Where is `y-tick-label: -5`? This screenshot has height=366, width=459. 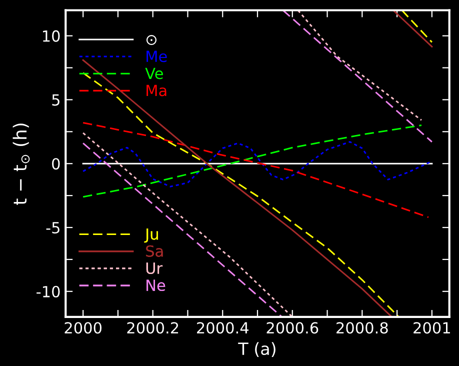
y-tick-label: -5 is located at coordinates (53, 228).